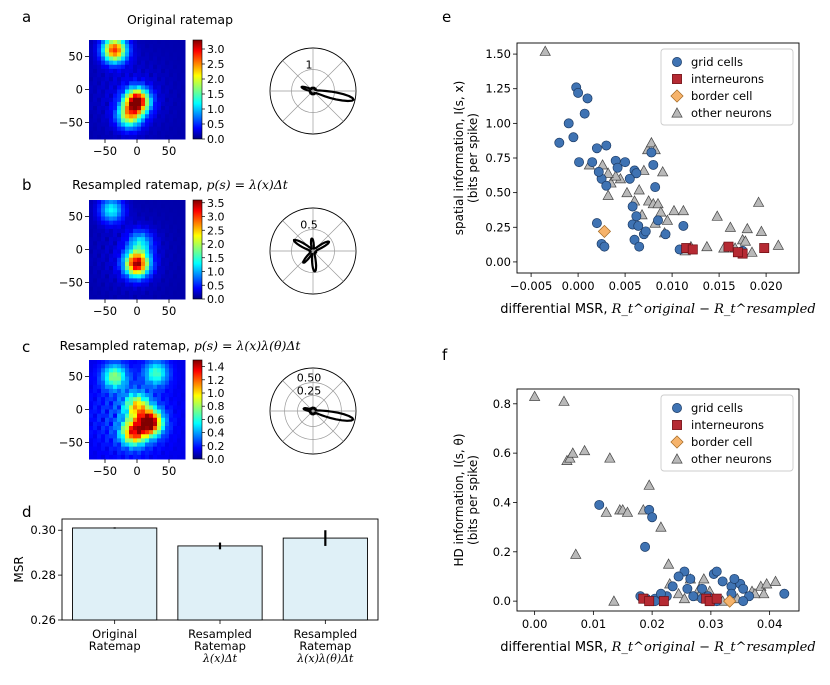 This screenshot has height=685, width=830. I want to click on y-tick-label: 1.00, so click(498, 123).